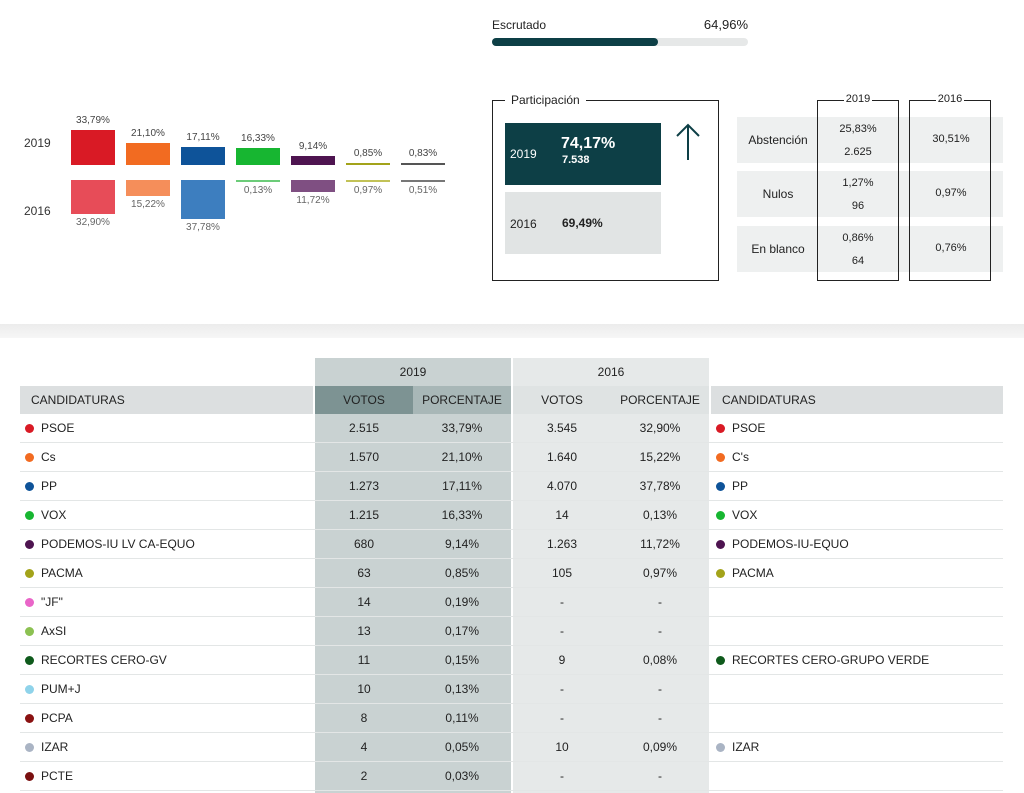 The width and height of the screenshot is (1024, 793). Describe the element at coordinates (37, 143) in the screenshot. I see `chart-year-2019-label: 2019` at that location.